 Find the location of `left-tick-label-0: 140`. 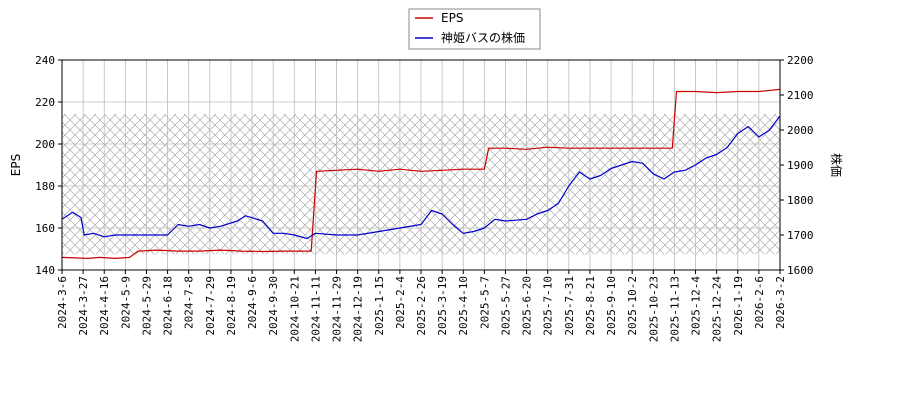

left-tick-label-0: 140 is located at coordinates (45, 270).